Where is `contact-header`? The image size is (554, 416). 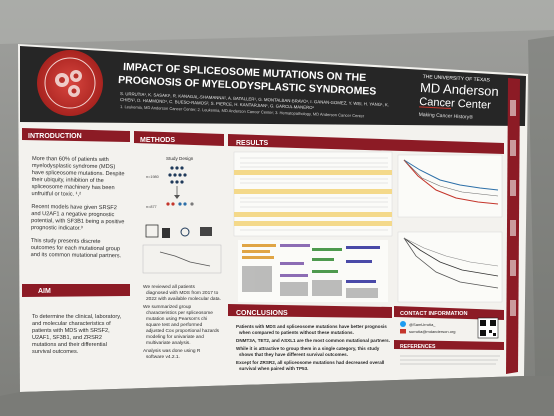
contact-header is located at coordinates (449, 313).